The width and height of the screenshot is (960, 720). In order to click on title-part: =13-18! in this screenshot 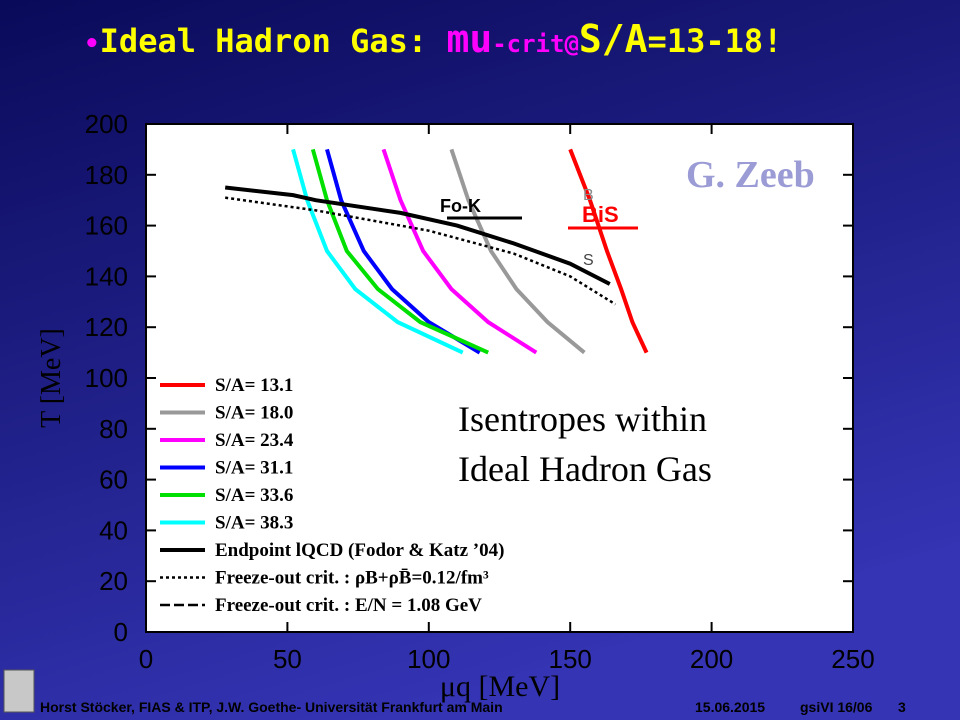, I will do `click(715, 41)`.